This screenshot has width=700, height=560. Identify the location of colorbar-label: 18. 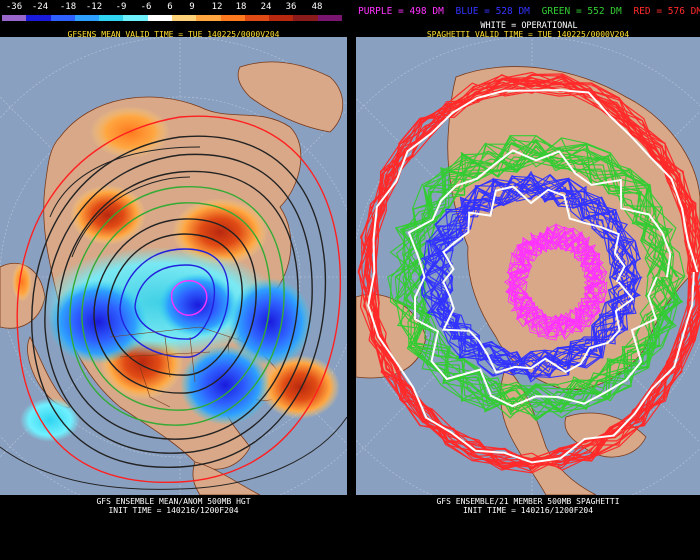
(241, 7).